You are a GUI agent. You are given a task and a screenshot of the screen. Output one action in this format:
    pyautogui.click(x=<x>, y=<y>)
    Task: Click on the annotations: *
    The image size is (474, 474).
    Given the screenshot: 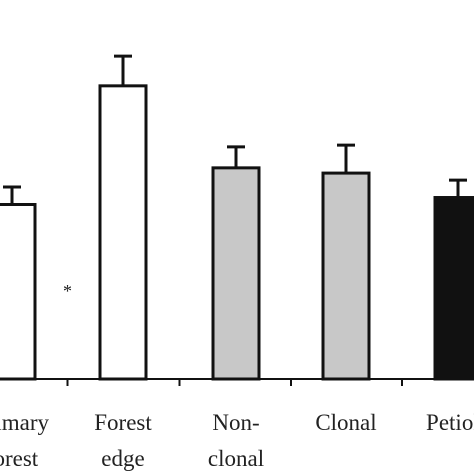 What is the action you would take?
    pyautogui.click(x=67, y=291)
    